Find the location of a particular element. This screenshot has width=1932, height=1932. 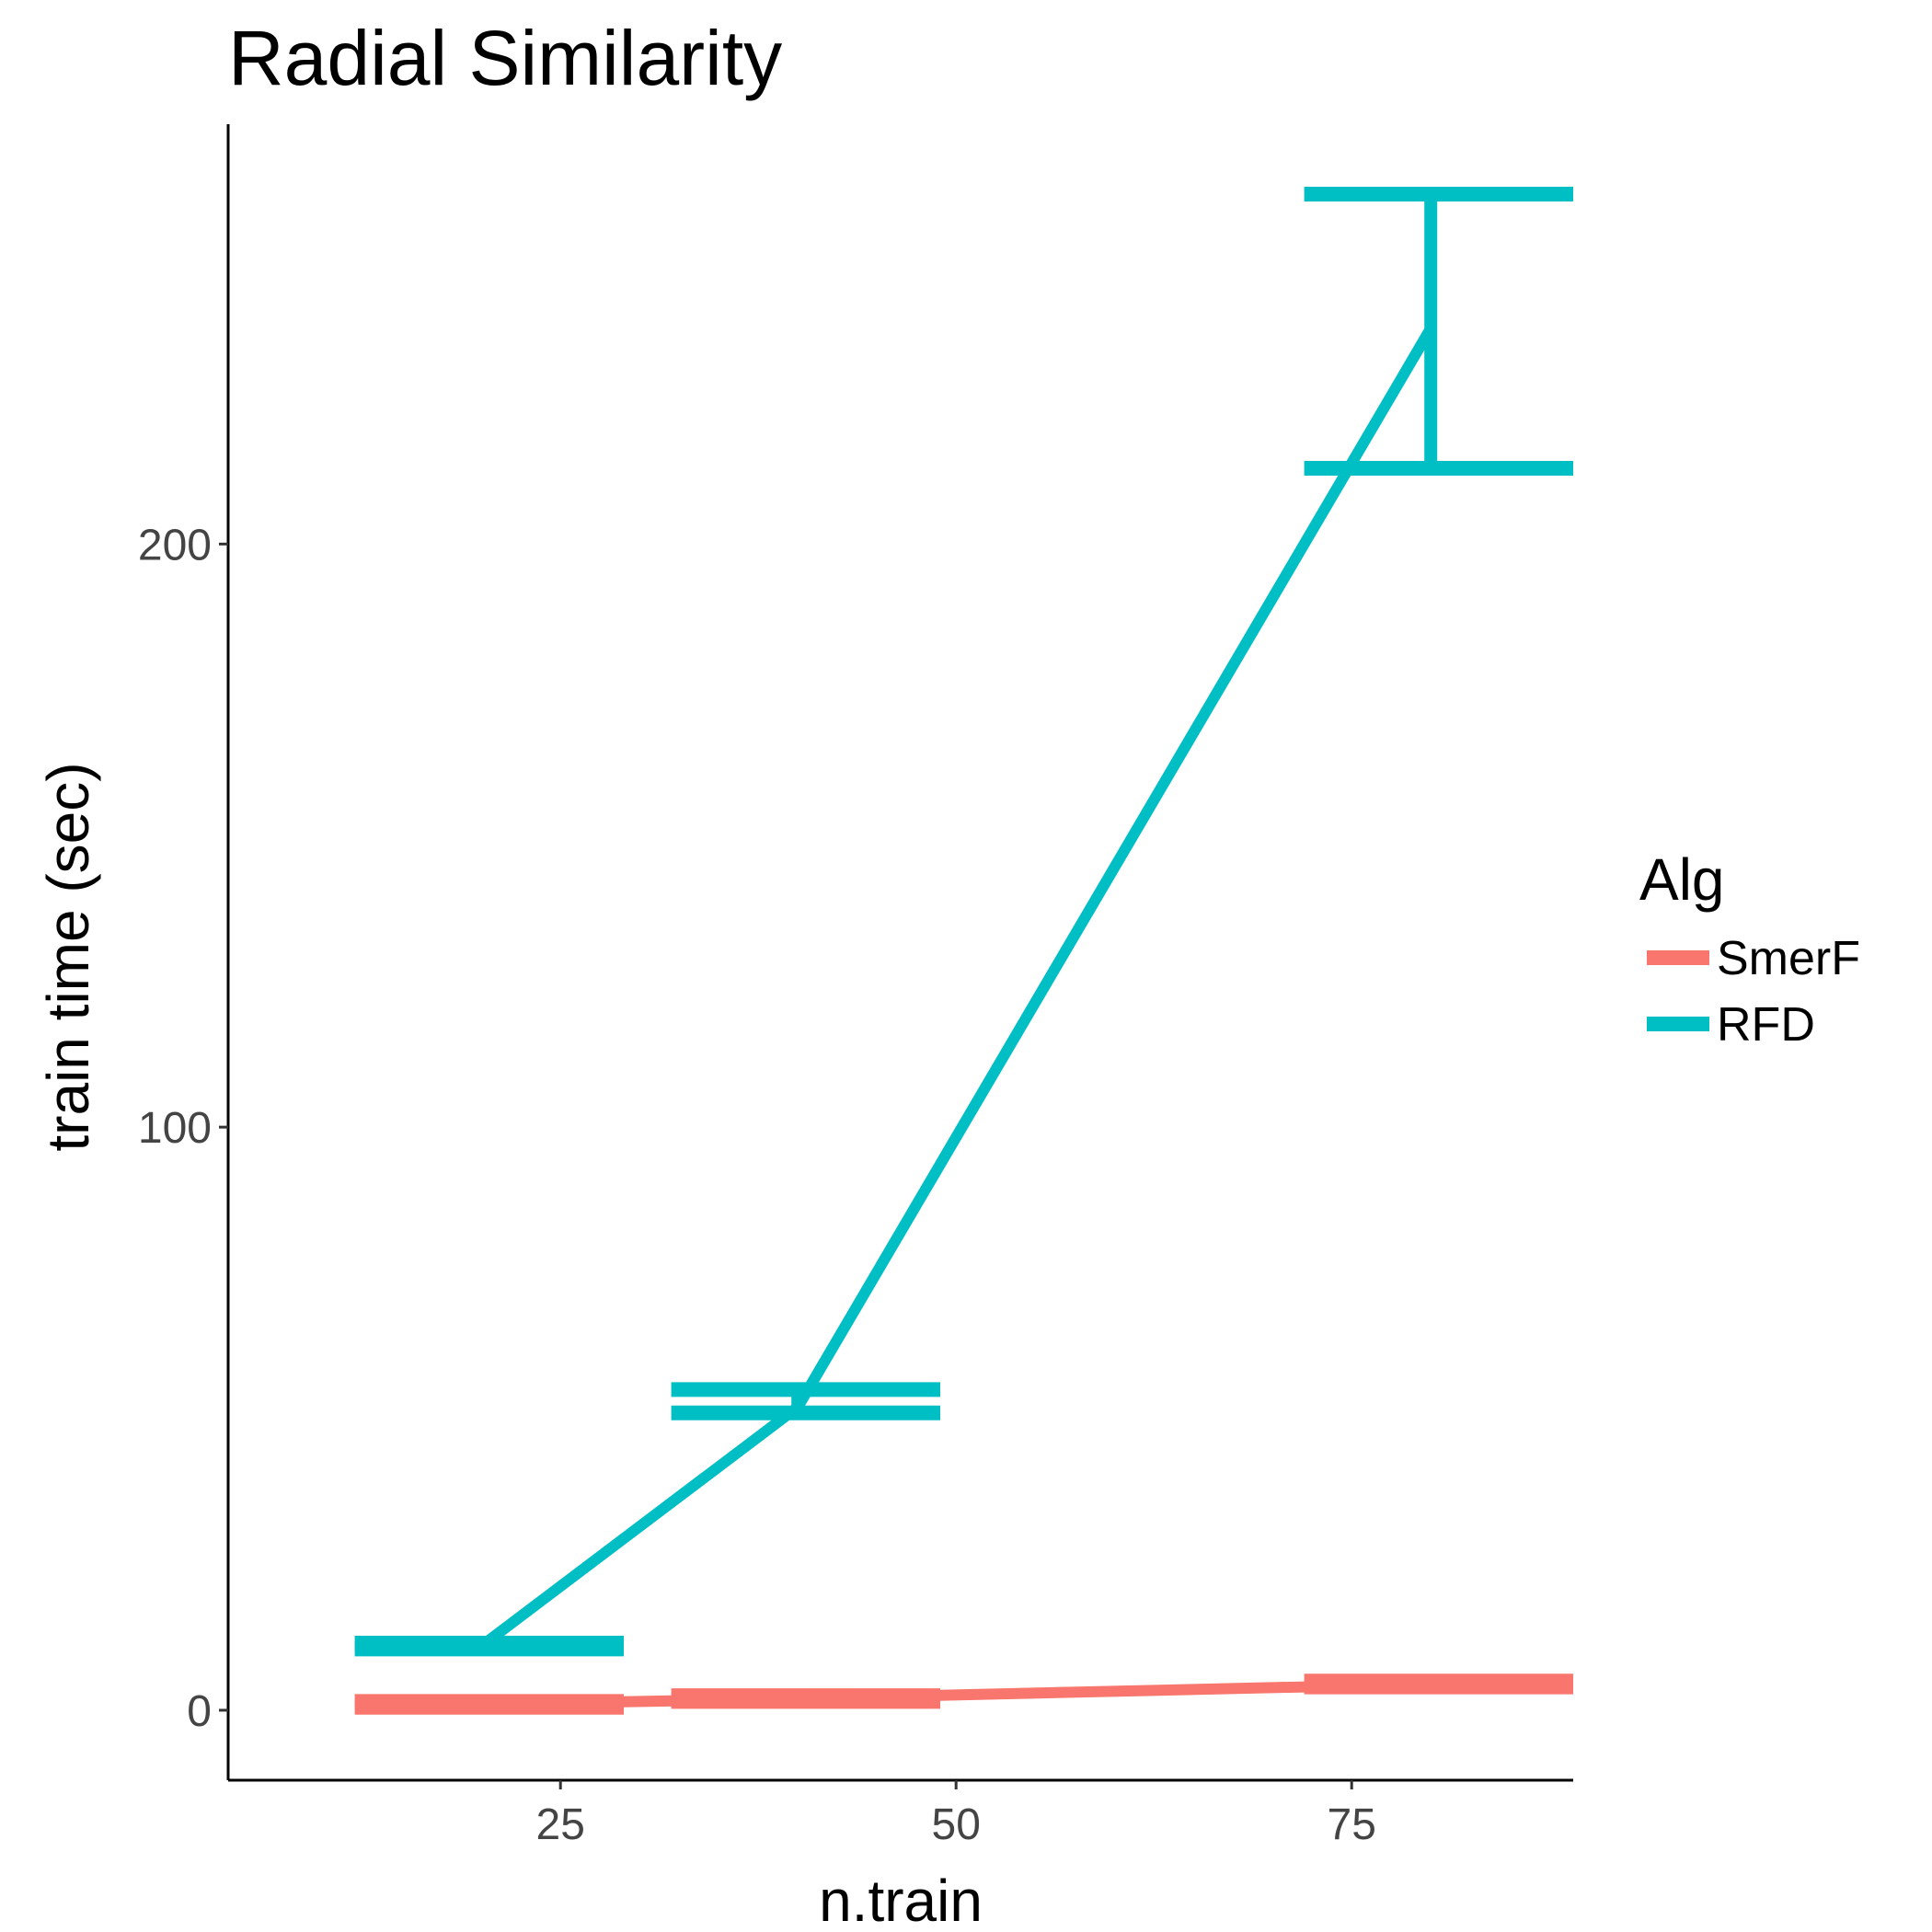

x-tick-label: 75 is located at coordinates (1352, 1824).